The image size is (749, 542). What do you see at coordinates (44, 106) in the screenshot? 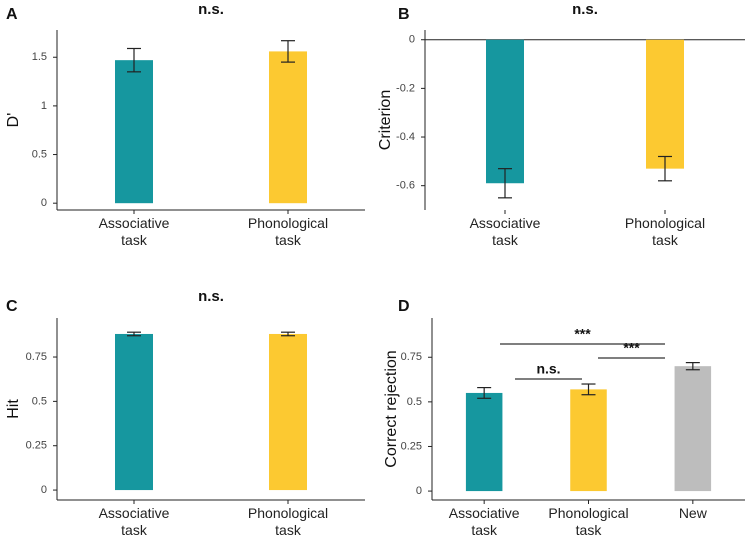
I see `y-tick-label: 1` at bounding box center [44, 106].